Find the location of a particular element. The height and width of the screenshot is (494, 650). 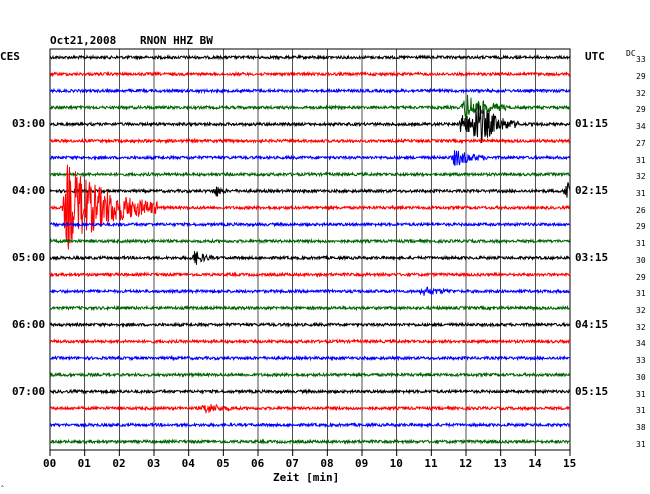

right-time-label: 05:15 is located at coordinates (592, 391).